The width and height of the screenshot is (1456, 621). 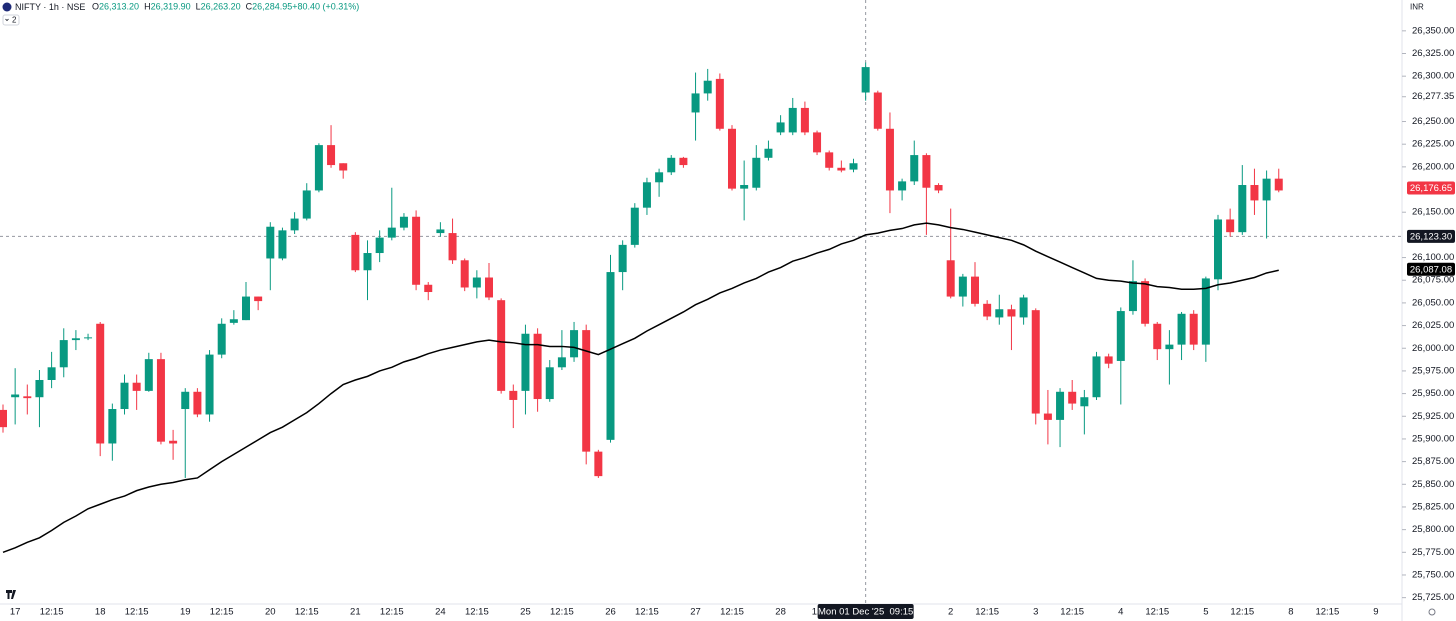 What do you see at coordinates (355, 612) in the screenshot?
I see `x-tick-label: 21` at bounding box center [355, 612].